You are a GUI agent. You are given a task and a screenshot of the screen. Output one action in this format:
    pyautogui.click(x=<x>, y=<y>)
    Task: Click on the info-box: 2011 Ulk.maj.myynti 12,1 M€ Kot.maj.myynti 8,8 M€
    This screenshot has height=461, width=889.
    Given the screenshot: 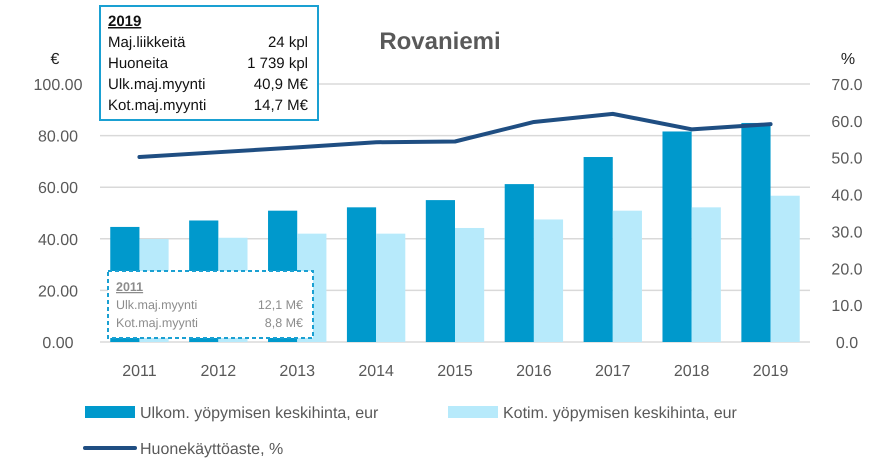 What is the action you would take?
    pyautogui.click(x=210, y=304)
    